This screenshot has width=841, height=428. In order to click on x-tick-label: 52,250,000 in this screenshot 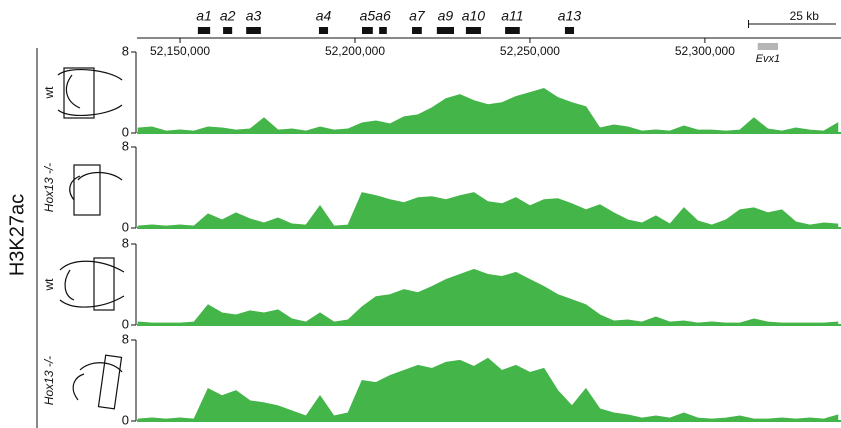, I will do `click(530, 51)`.